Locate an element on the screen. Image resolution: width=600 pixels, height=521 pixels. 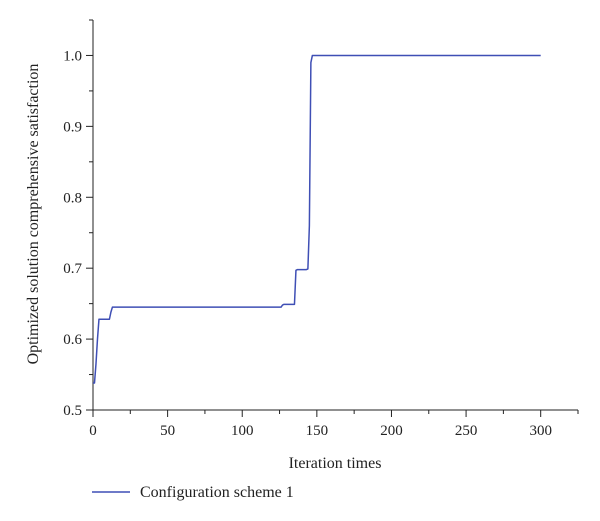
x-tick-label: 0 is located at coordinates (93, 431).